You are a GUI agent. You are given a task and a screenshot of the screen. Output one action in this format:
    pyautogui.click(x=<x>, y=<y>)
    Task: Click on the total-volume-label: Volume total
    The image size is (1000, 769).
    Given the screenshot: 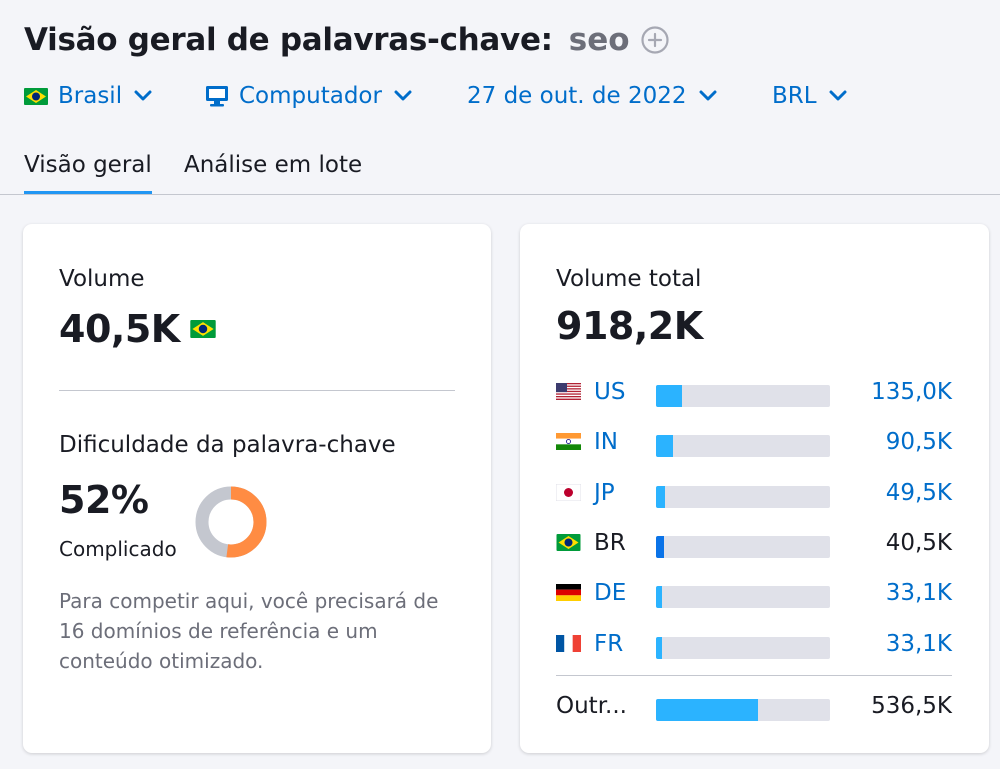 What is the action you would take?
    pyautogui.click(x=629, y=279)
    